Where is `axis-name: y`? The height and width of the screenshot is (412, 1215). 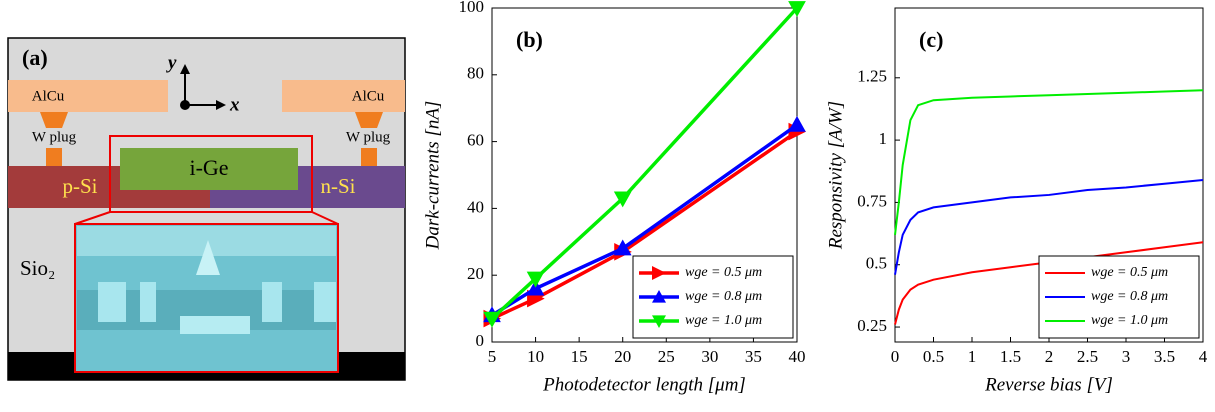 axis-name: y is located at coordinates (171, 62).